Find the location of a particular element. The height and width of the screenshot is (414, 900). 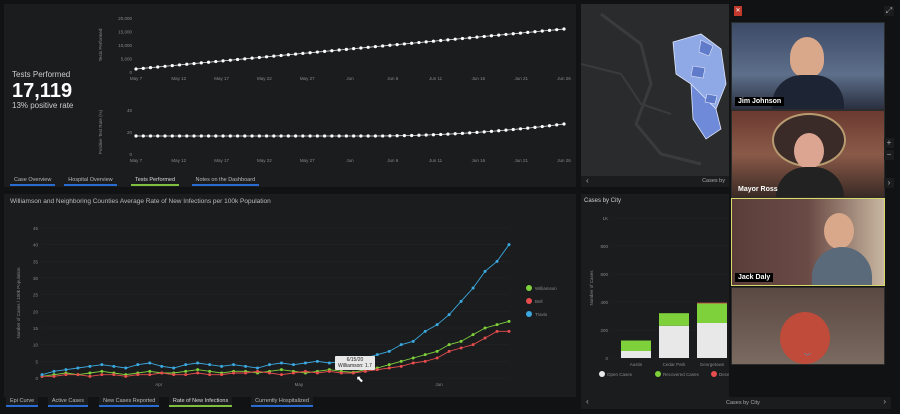

chevron-right-icon: › is located at coordinates (889, 183).